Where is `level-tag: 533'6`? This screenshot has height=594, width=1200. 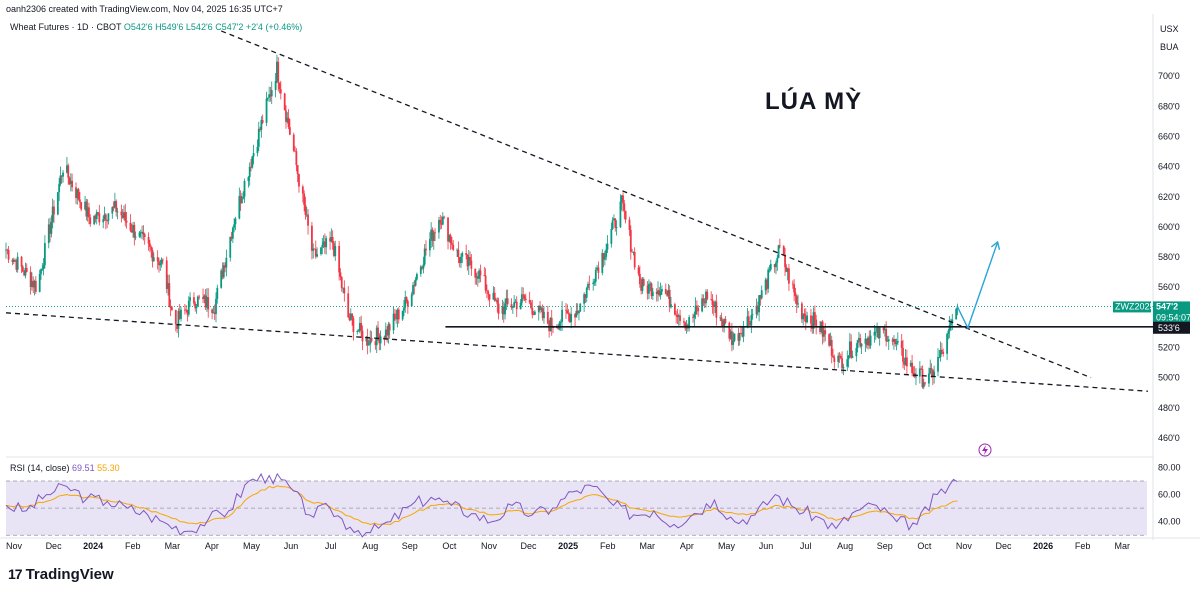
level-tag: 533'6 is located at coordinates (1169, 328).